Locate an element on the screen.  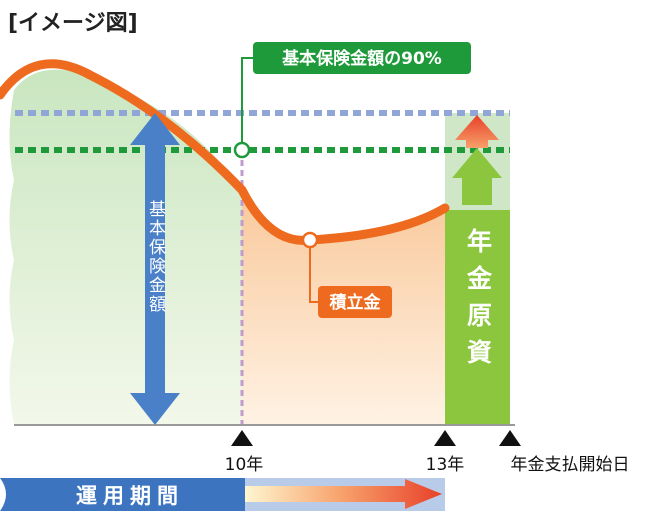
year10-label: 10年 is located at coordinates (244, 465).